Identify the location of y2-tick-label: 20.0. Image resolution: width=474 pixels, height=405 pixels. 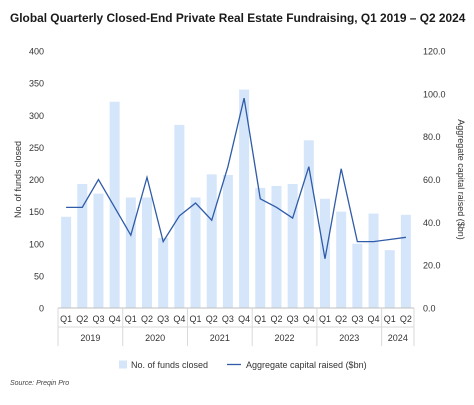
(432, 266).